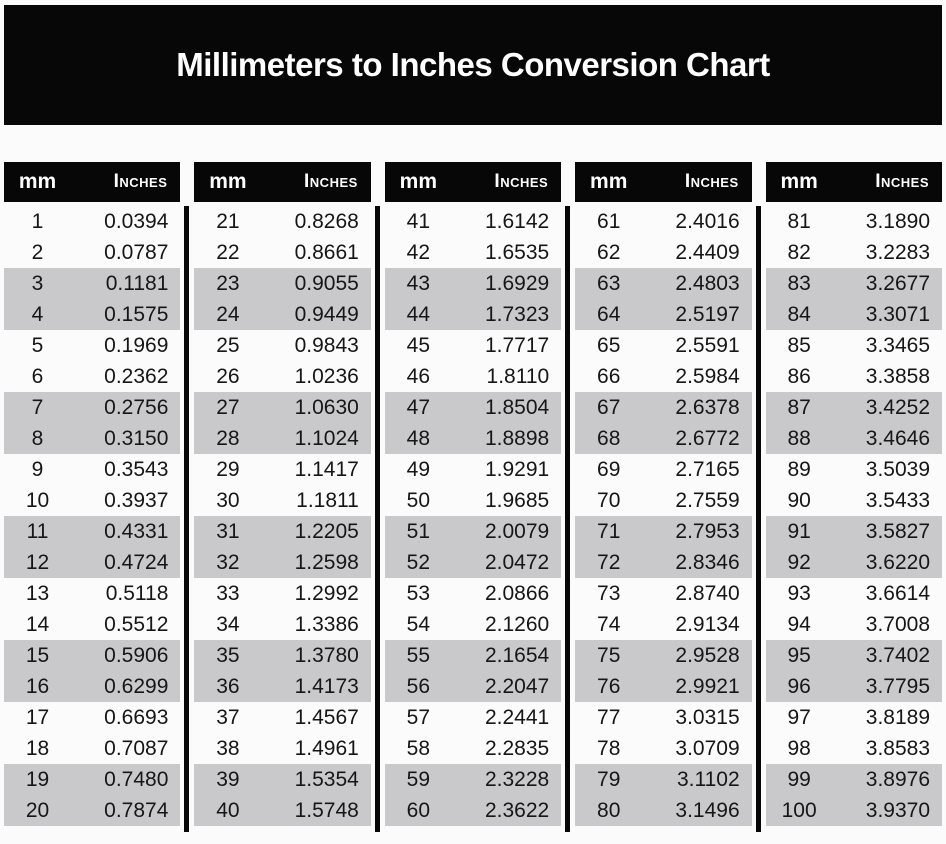  I want to click on mm-value: 86, so click(799, 376).